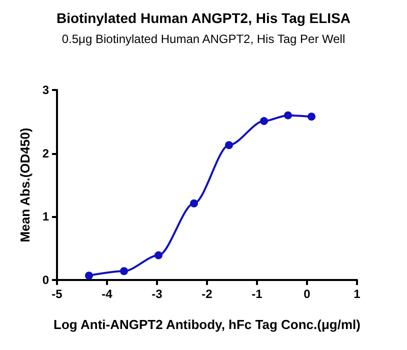 The width and height of the screenshot is (407, 350). I want to click on y-axis-title: Mean Abs.(OD450), so click(24, 185).